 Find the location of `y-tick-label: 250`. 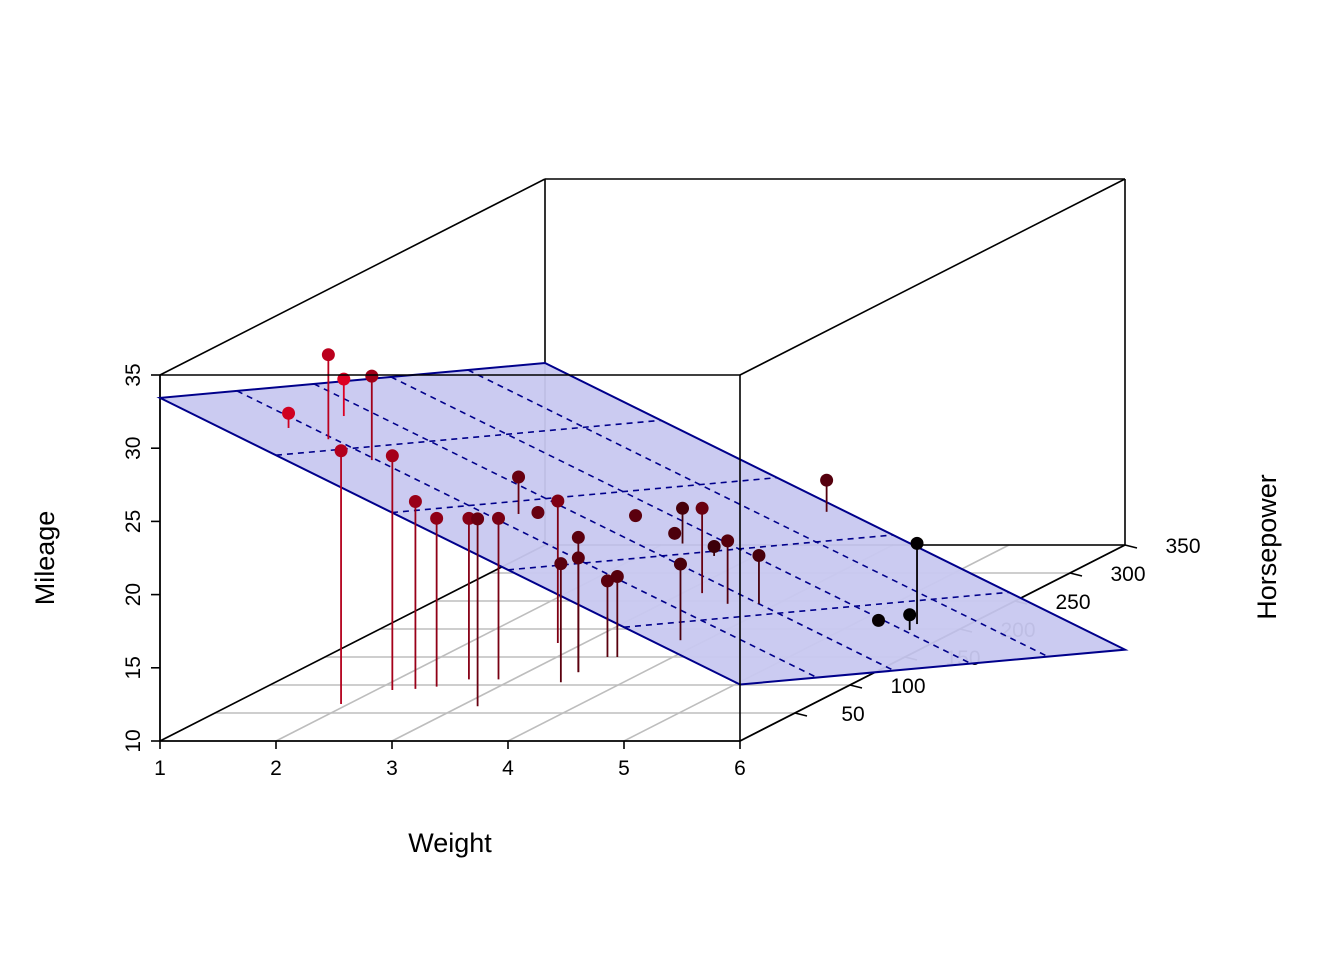

y-tick-label: 250 is located at coordinates (1072, 602).